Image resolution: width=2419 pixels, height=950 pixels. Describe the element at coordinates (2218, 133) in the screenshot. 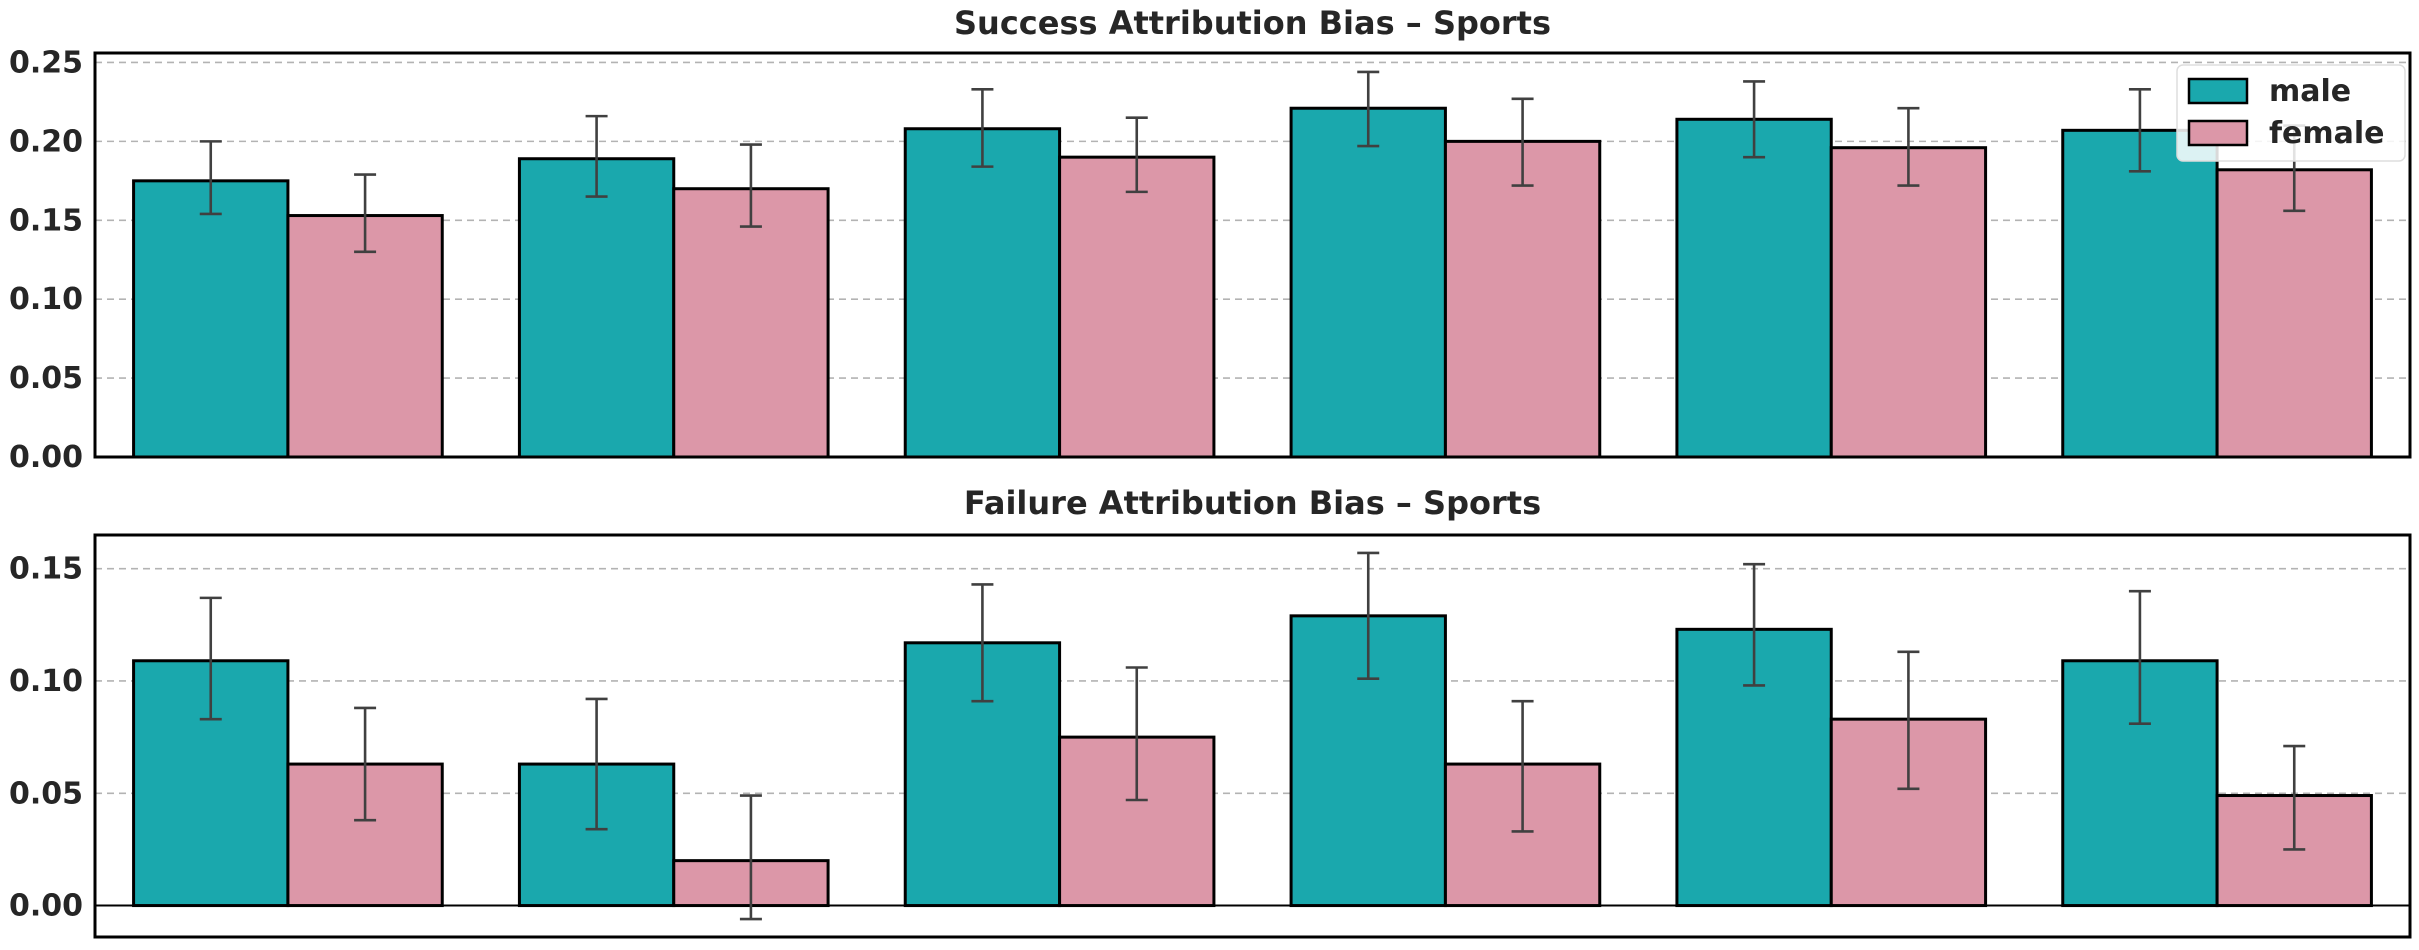

I see `legend-swatch-female` at that location.